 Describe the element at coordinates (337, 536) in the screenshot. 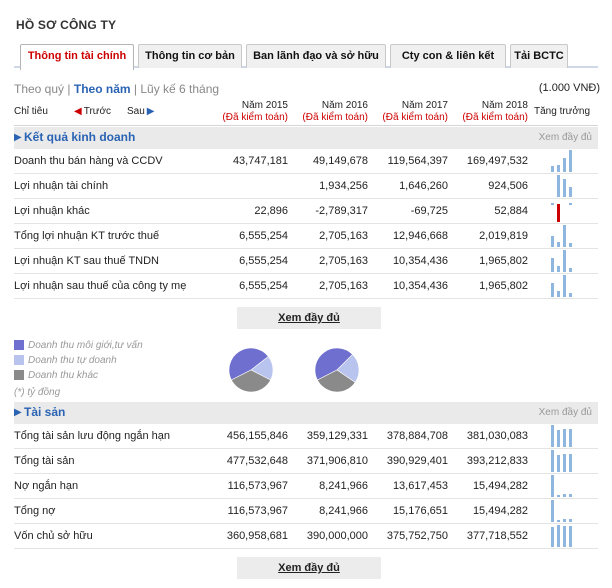

I see `cell-value: 390,000,000` at that location.